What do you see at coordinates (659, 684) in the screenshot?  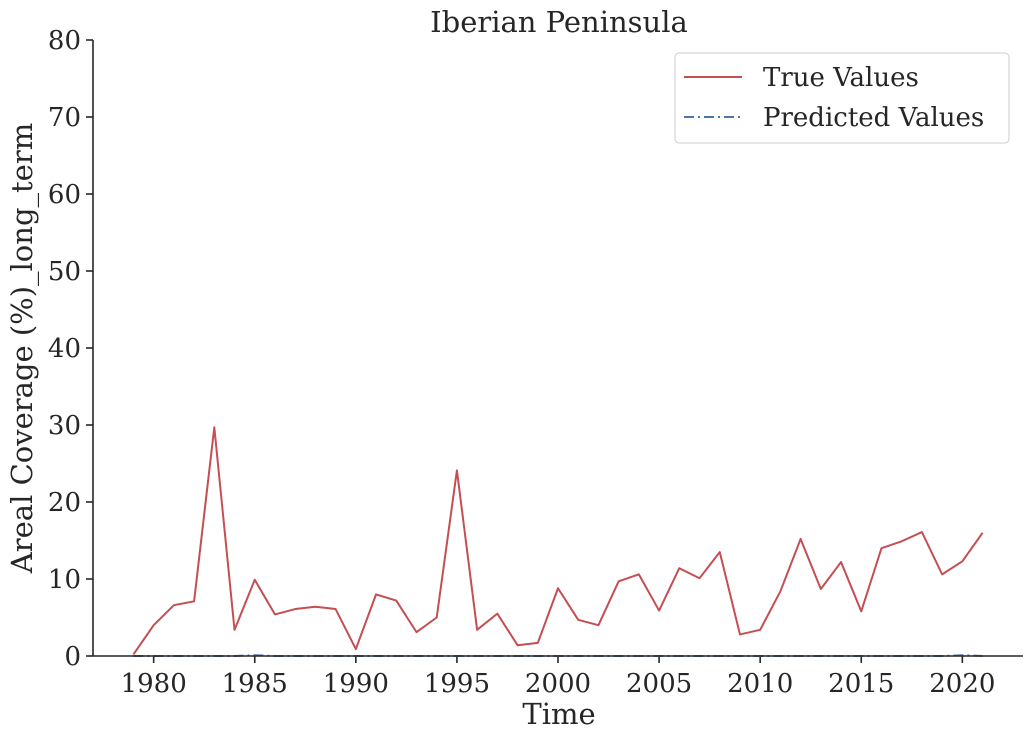 I see `x-tick-label: 2005` at bounding box center [659, 684].